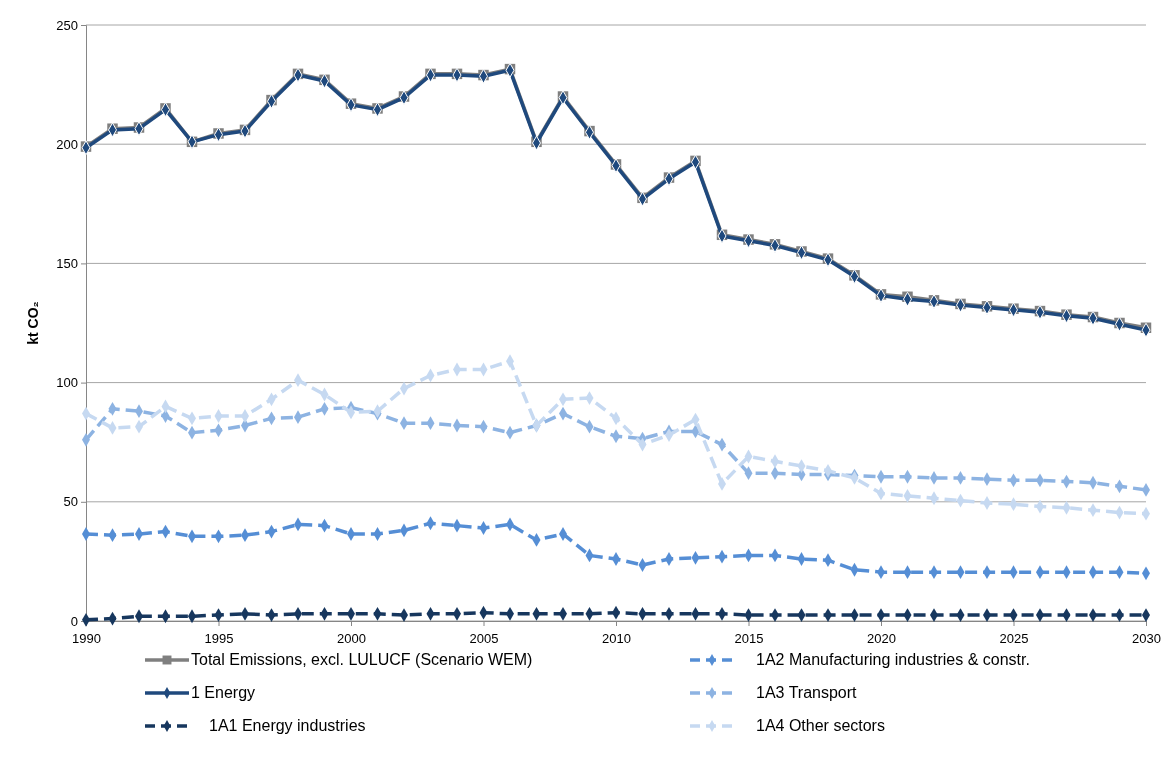 The image size is (1169, 765). Describe the element at coordinates (807, 692) in the screenshot. I see `legend-label: 1A3 Transport` at that location.